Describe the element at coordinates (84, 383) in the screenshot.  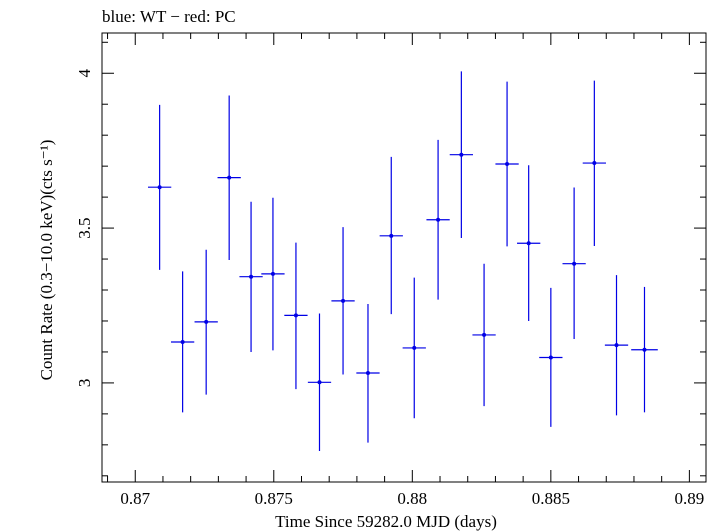
I see `y-tick-label: 3` at that location.